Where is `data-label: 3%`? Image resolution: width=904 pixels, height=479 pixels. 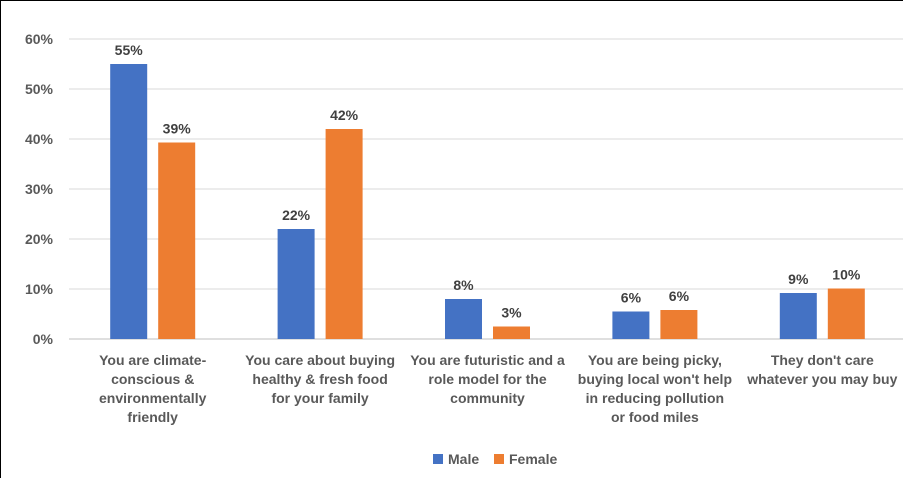 data-label: 3% is located at coordinates (511, 313).